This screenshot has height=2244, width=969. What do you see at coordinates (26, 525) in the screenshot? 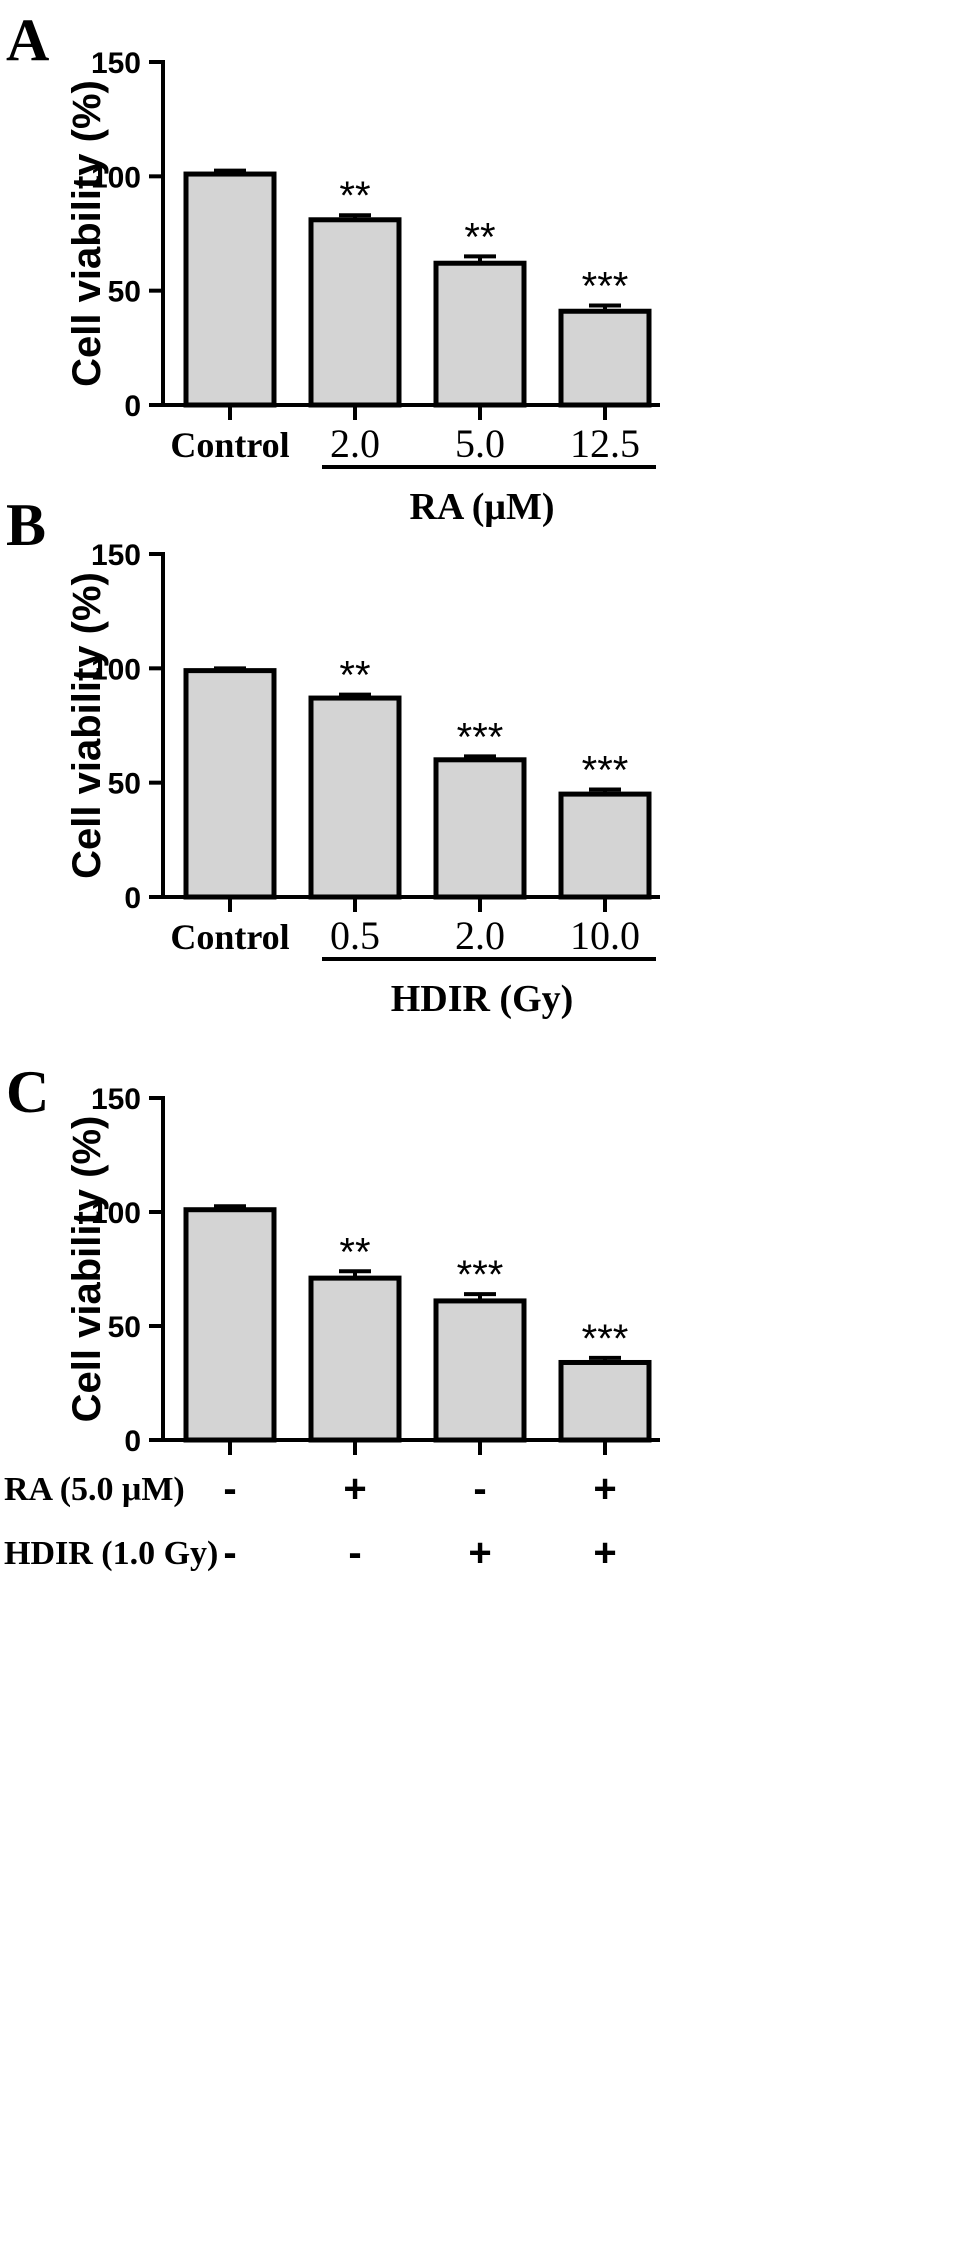
I see `panel-label: B` at bounding box center [26, 525].